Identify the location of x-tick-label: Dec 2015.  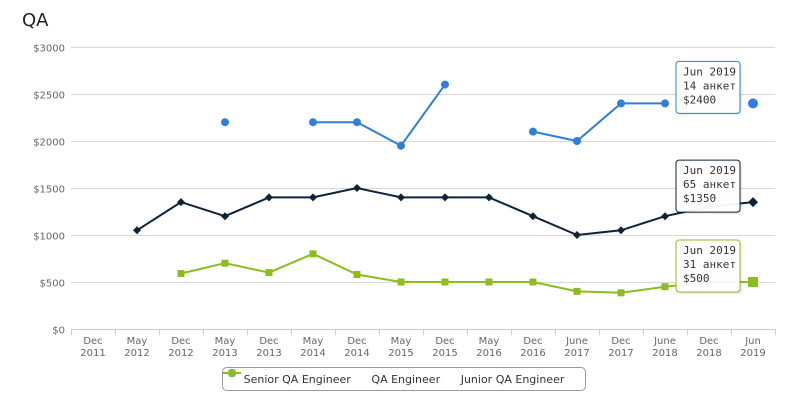
(444, 347).